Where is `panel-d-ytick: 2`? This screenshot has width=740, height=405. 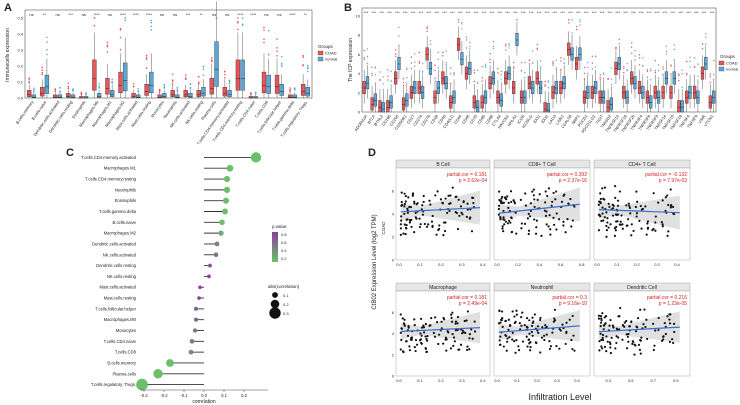
panel-d-ytick: 2 is located at coordinates (393, 354).